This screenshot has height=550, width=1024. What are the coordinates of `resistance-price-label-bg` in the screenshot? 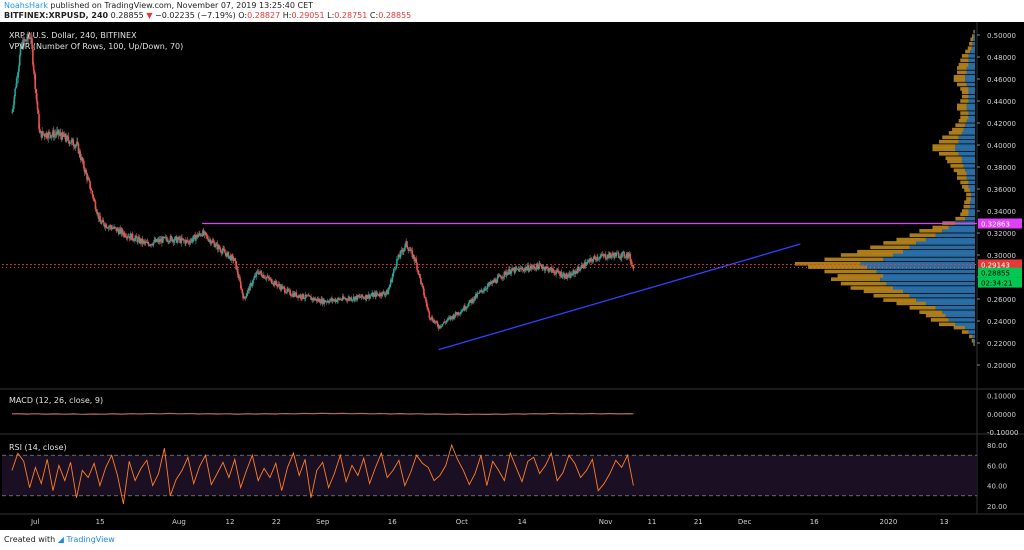 It's located at (1000, 223).